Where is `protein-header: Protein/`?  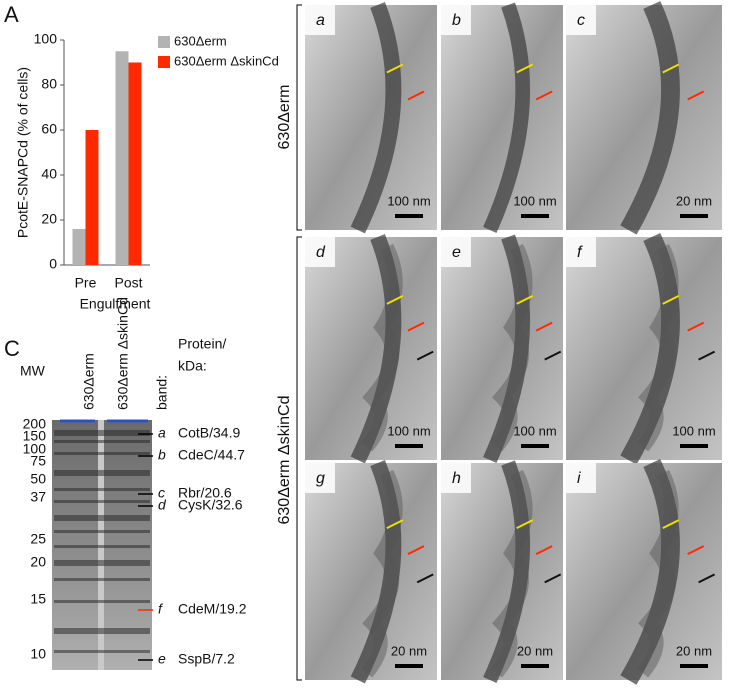 protein-header: Protein/ is located at coordinates (202, 344).